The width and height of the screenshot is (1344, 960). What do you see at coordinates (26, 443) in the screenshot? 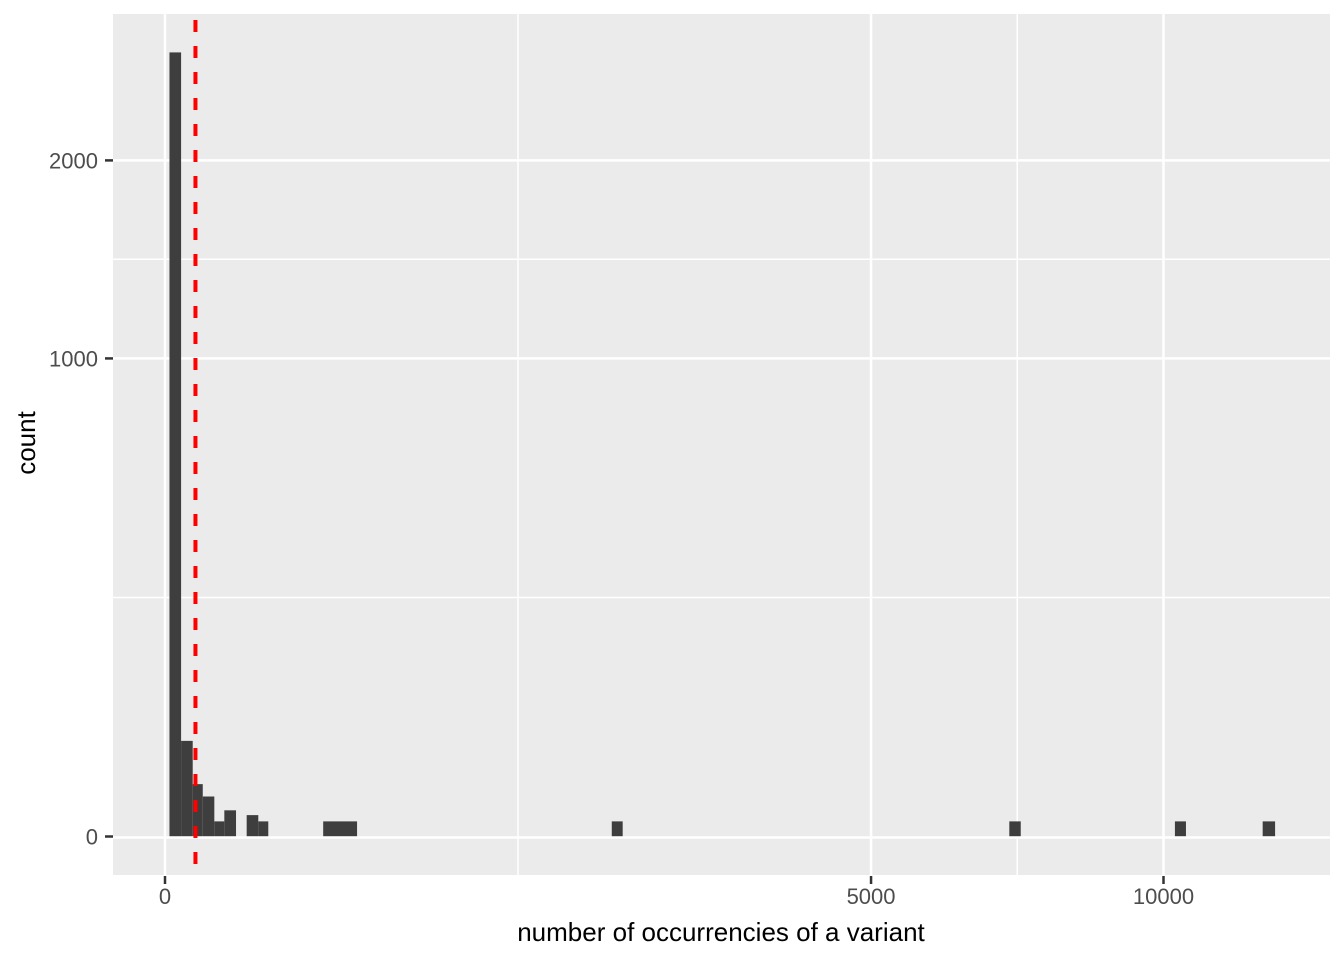
I see `y-axis-title: count` at bounding box center [26, 443].